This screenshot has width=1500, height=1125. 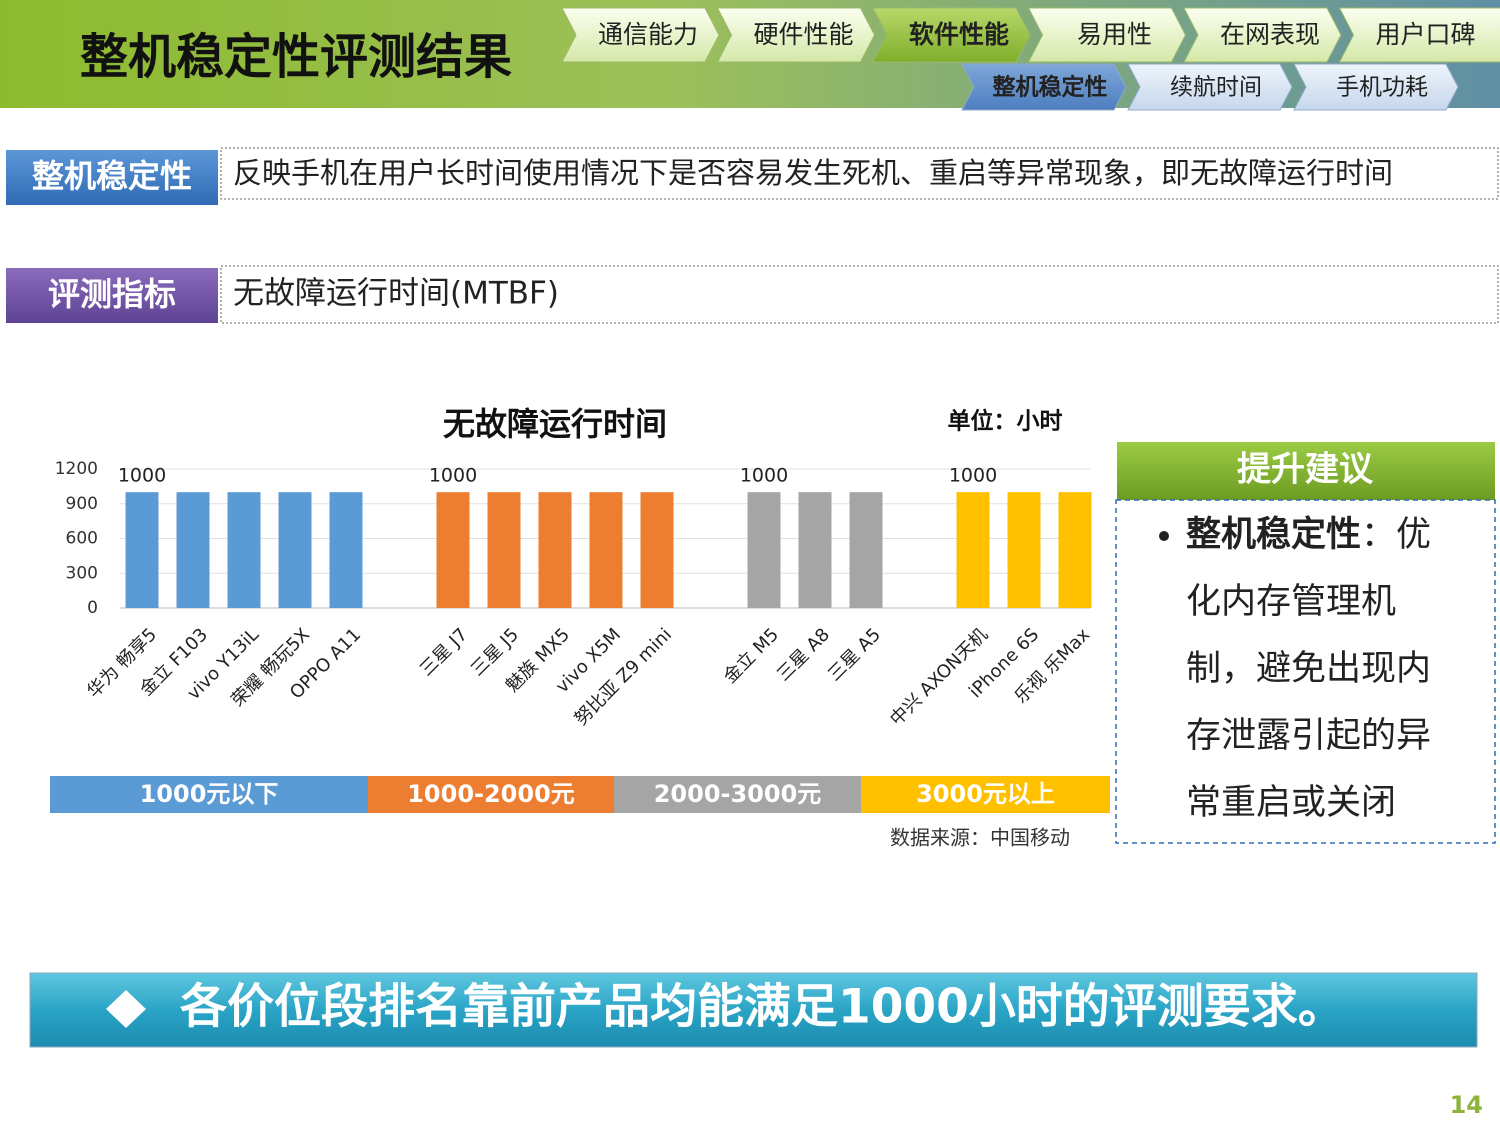 I want to click on banner, so click(x=753, y=1010).